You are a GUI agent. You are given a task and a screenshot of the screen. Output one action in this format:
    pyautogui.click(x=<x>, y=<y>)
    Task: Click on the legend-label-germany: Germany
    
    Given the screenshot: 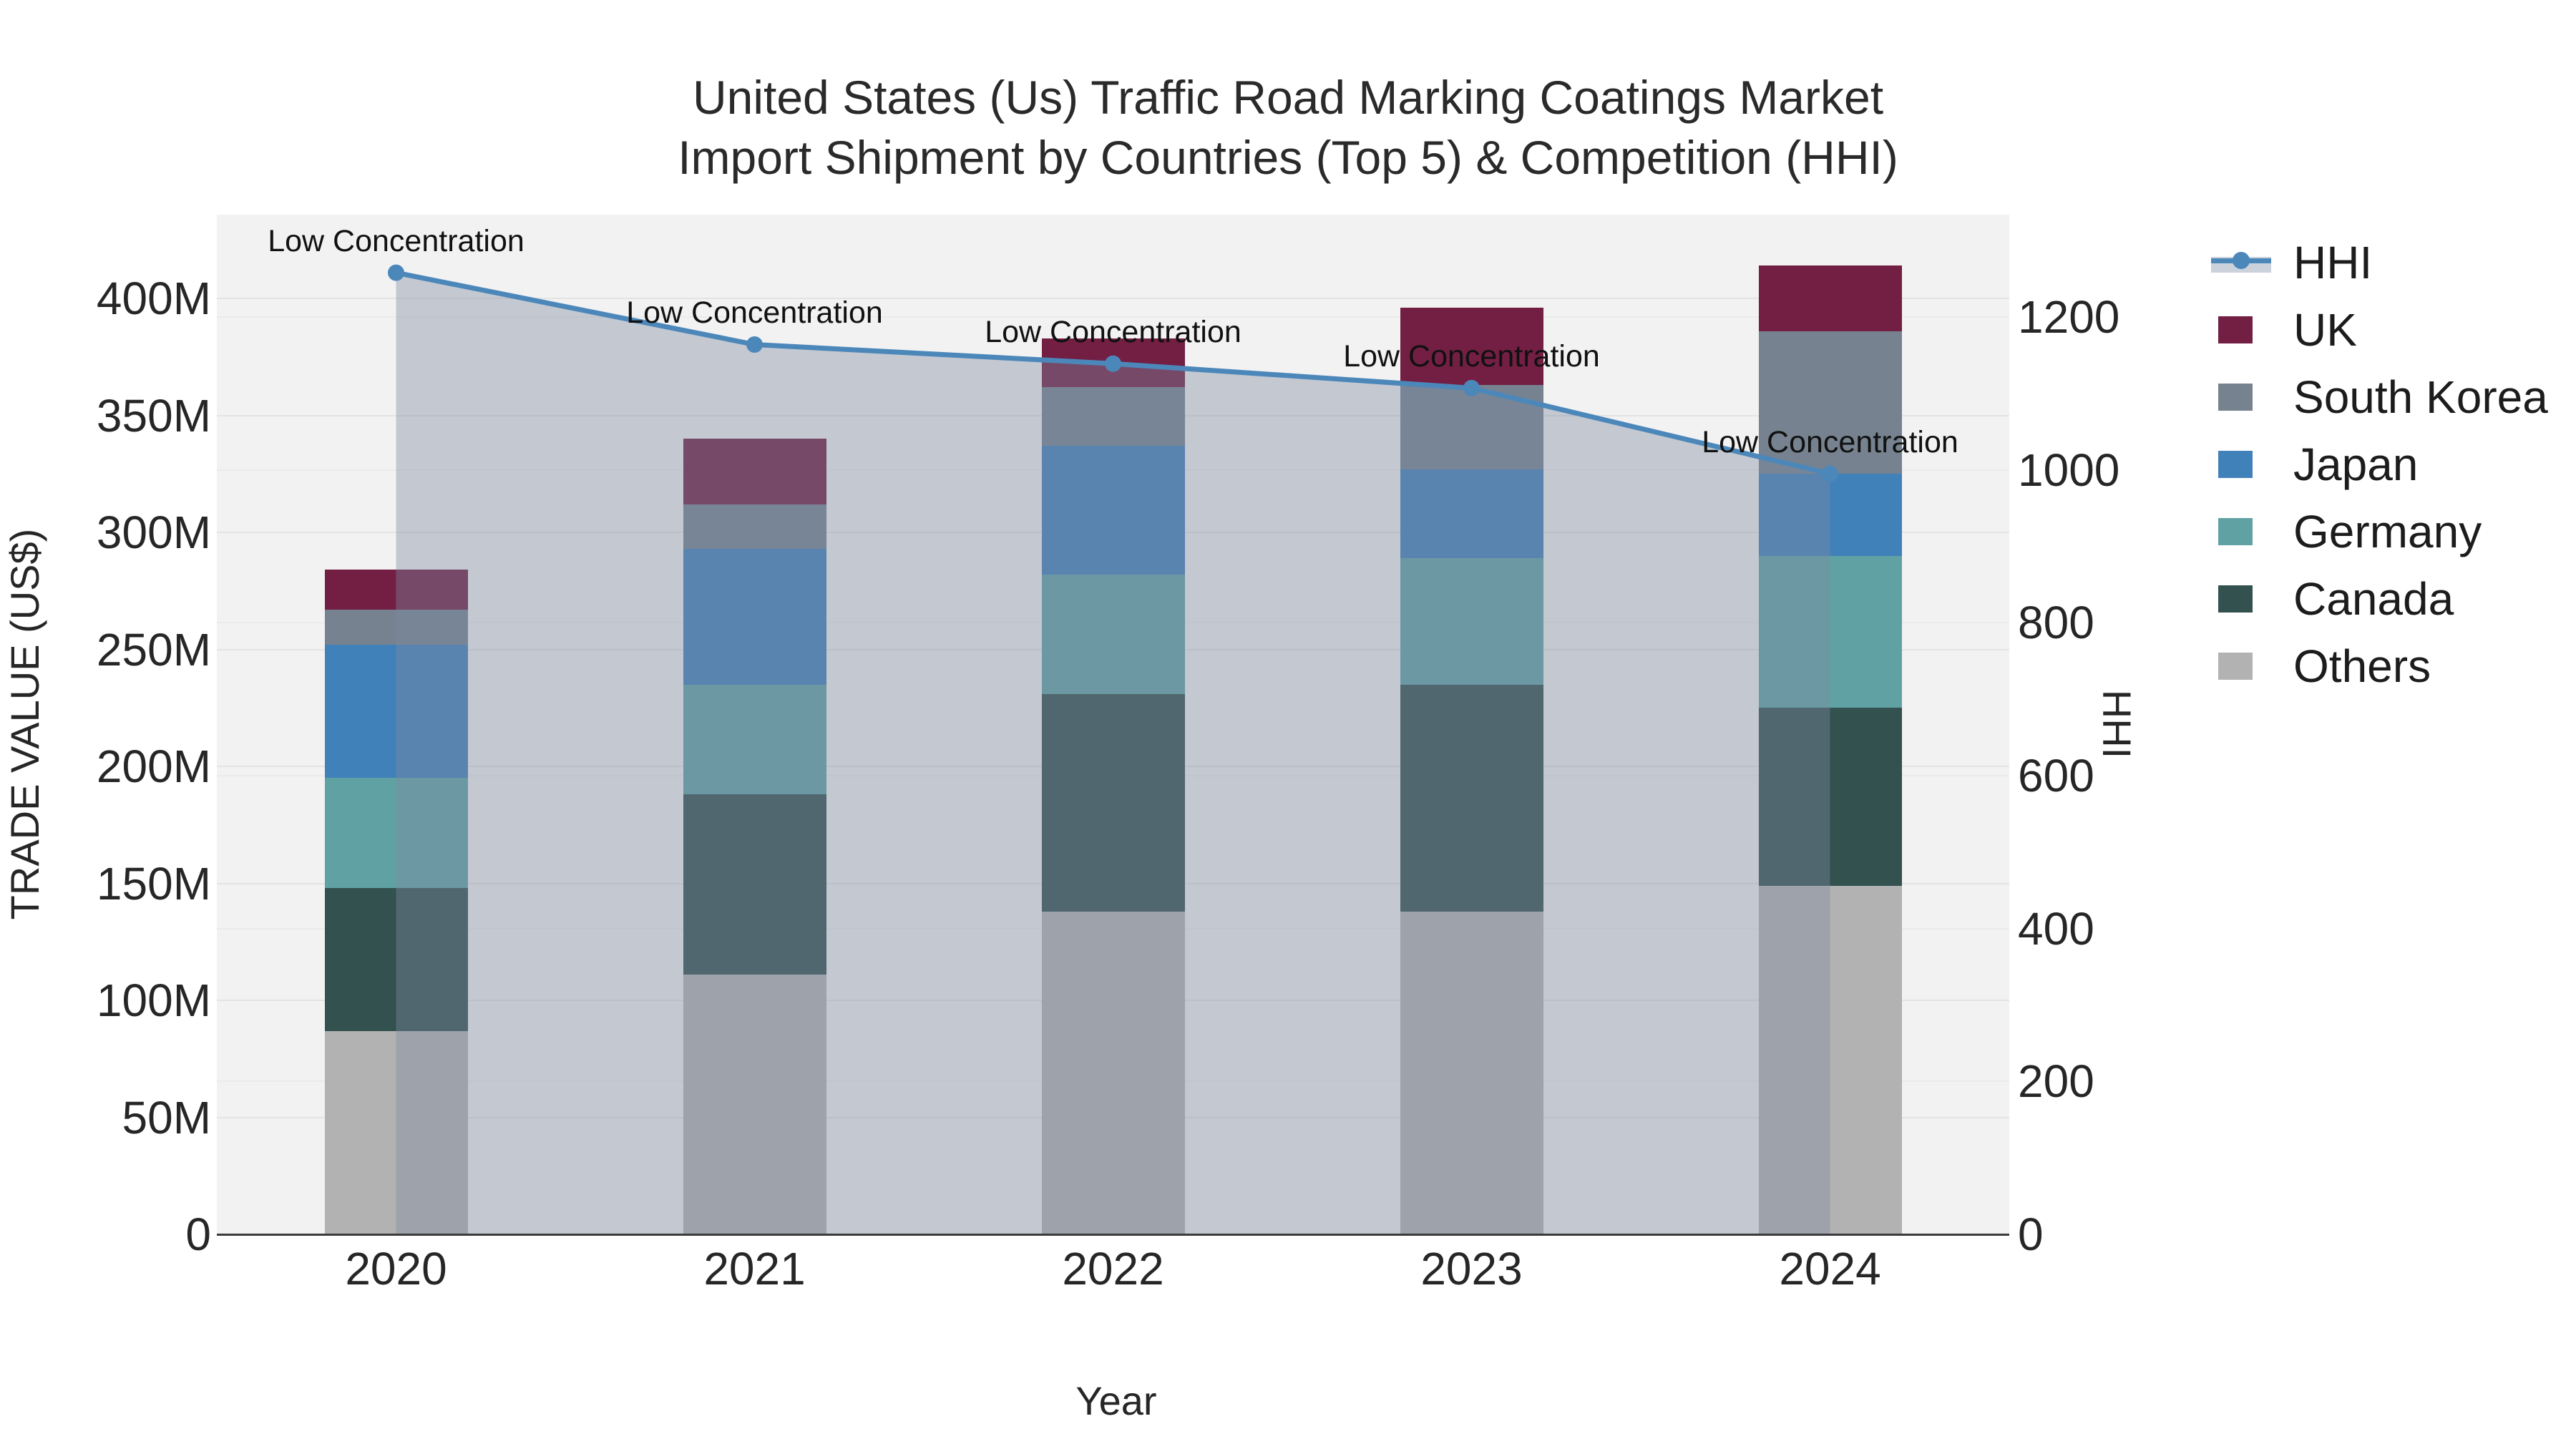 What is the action you would take?
    pyautogui.click(x=2387, y=531)
    